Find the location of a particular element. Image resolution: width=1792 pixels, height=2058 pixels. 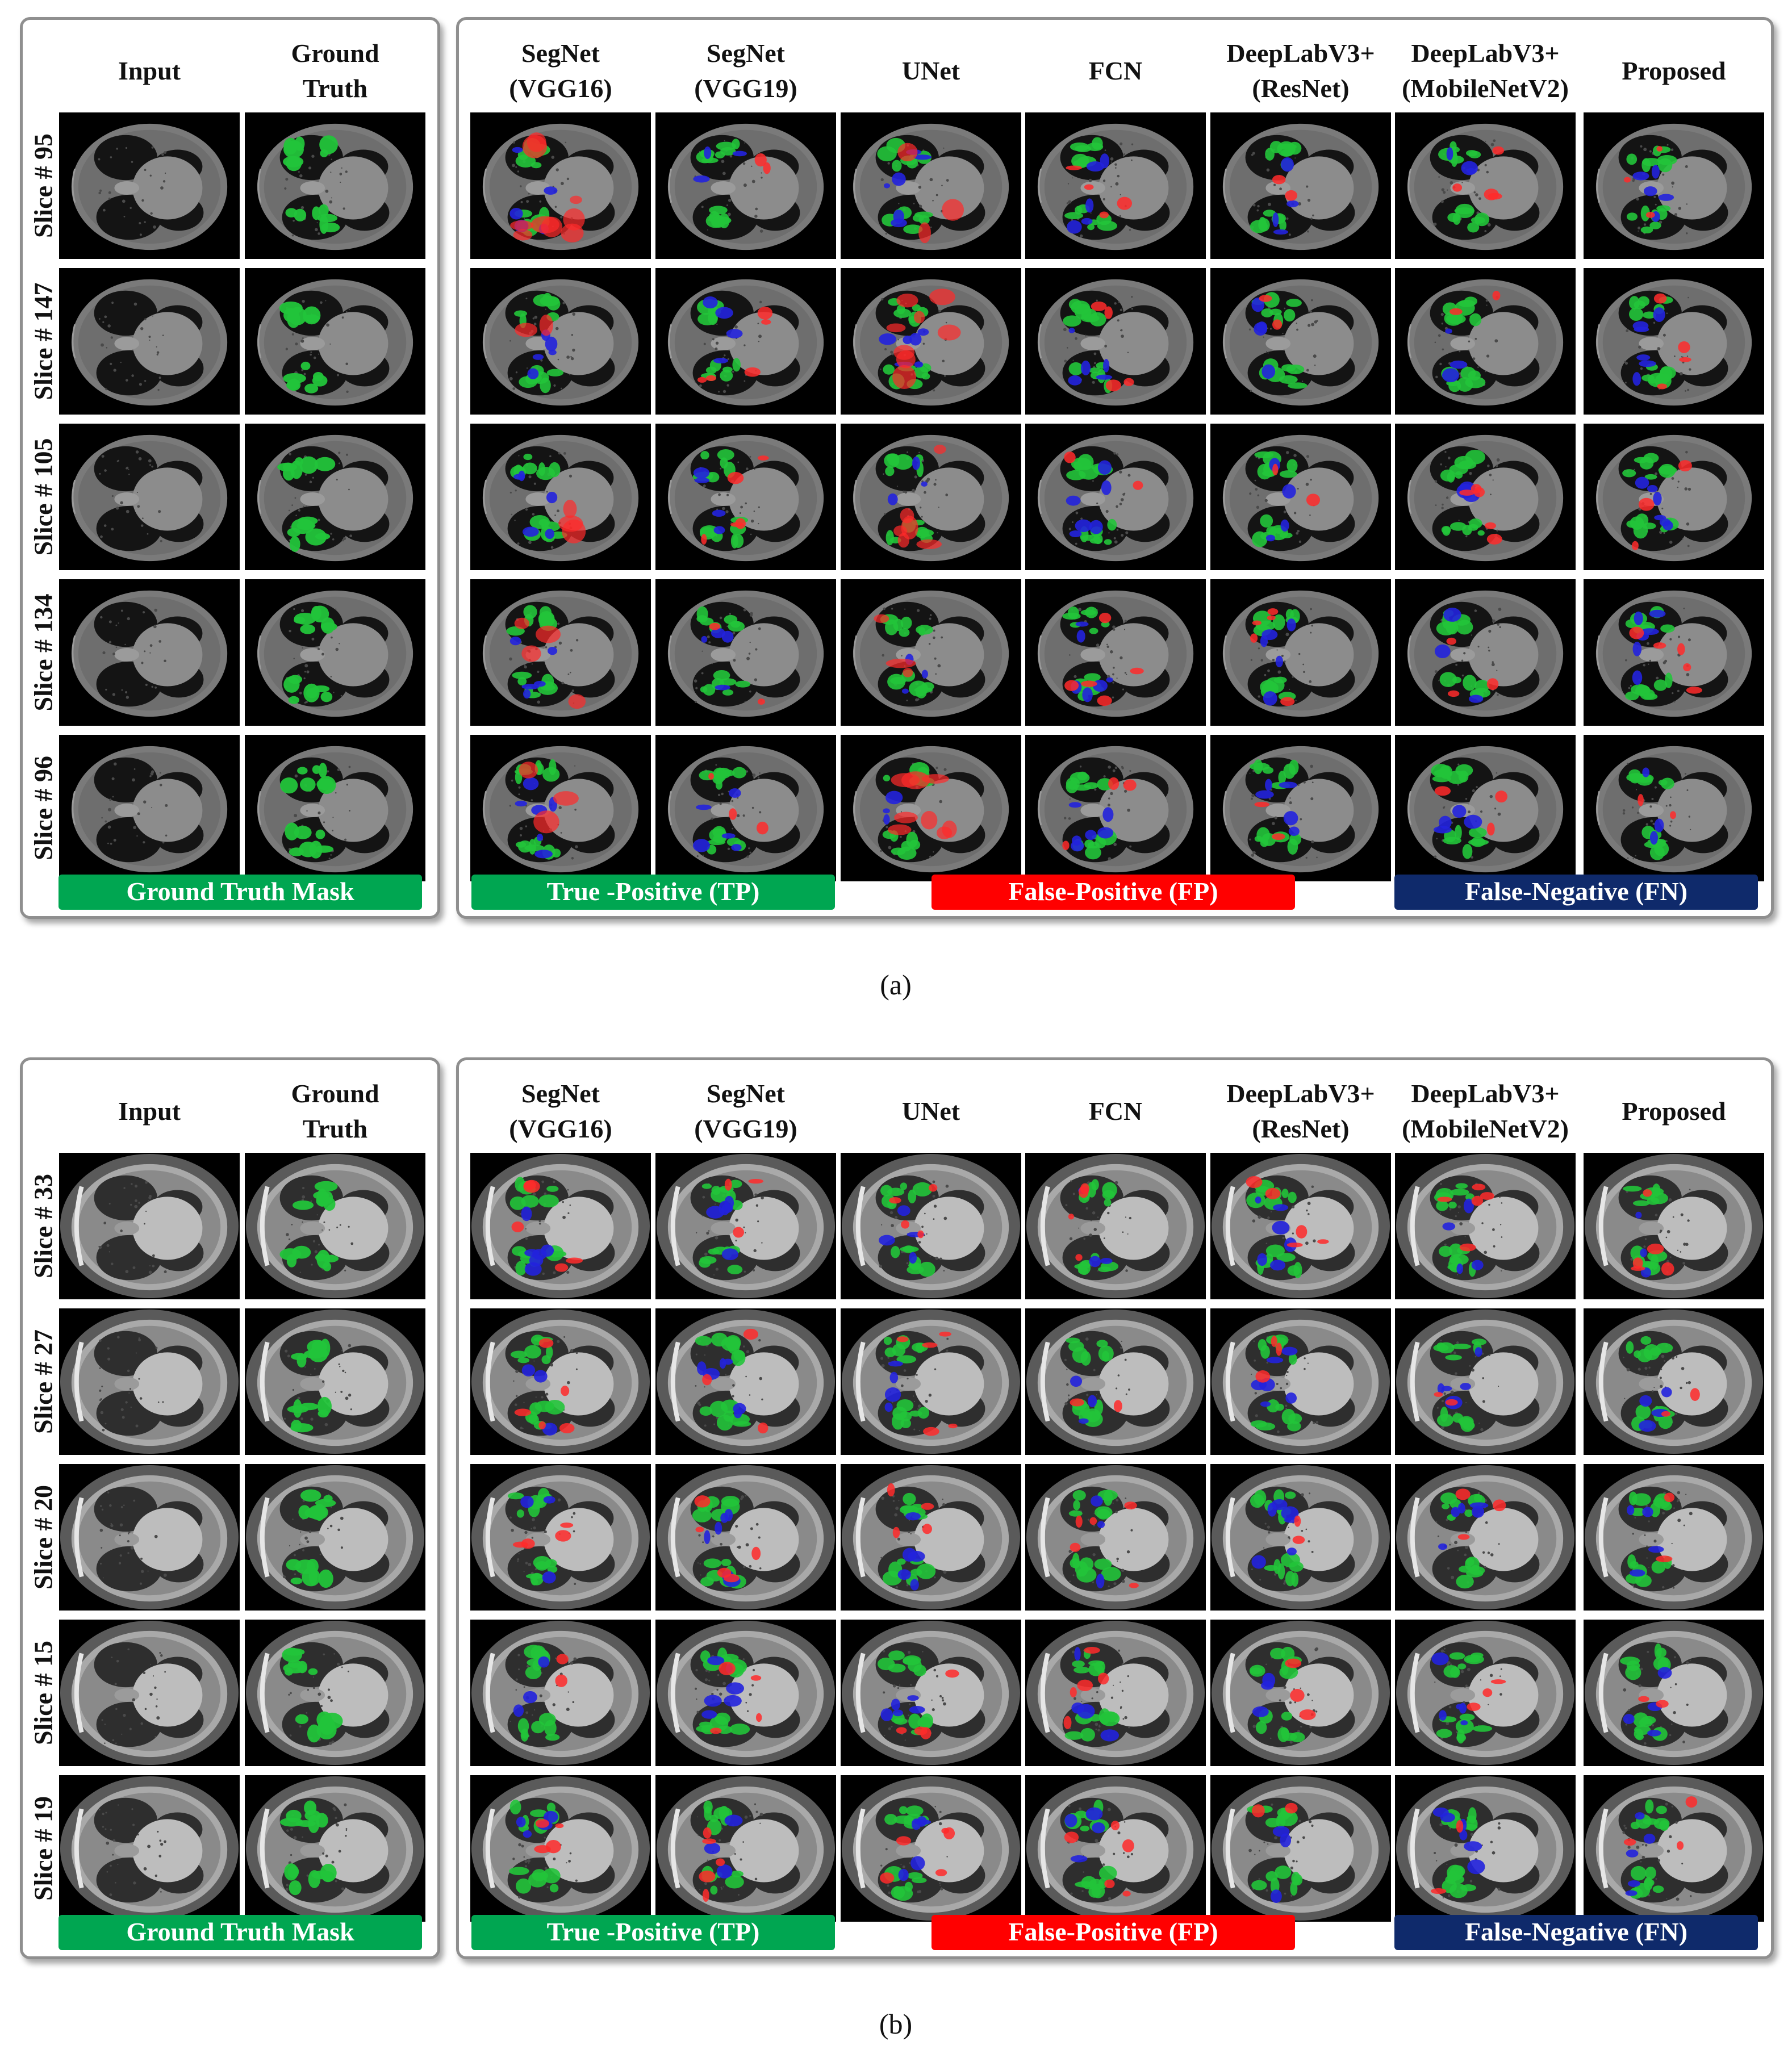

slice-label: Slice # 27 is located at coordinates (43, 1381).